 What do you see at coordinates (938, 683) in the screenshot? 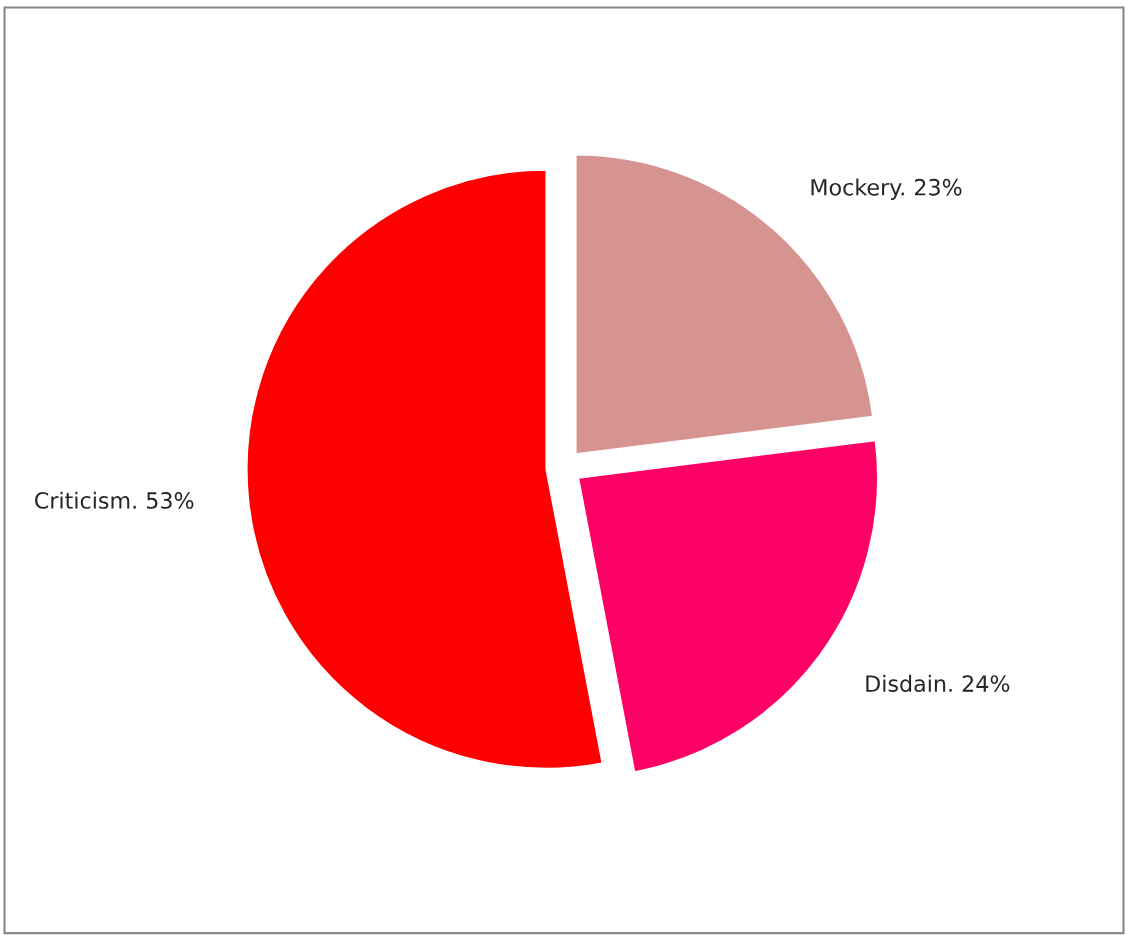
I see `slice-label: Disdain. 24%` at bounding box center [938, 683].